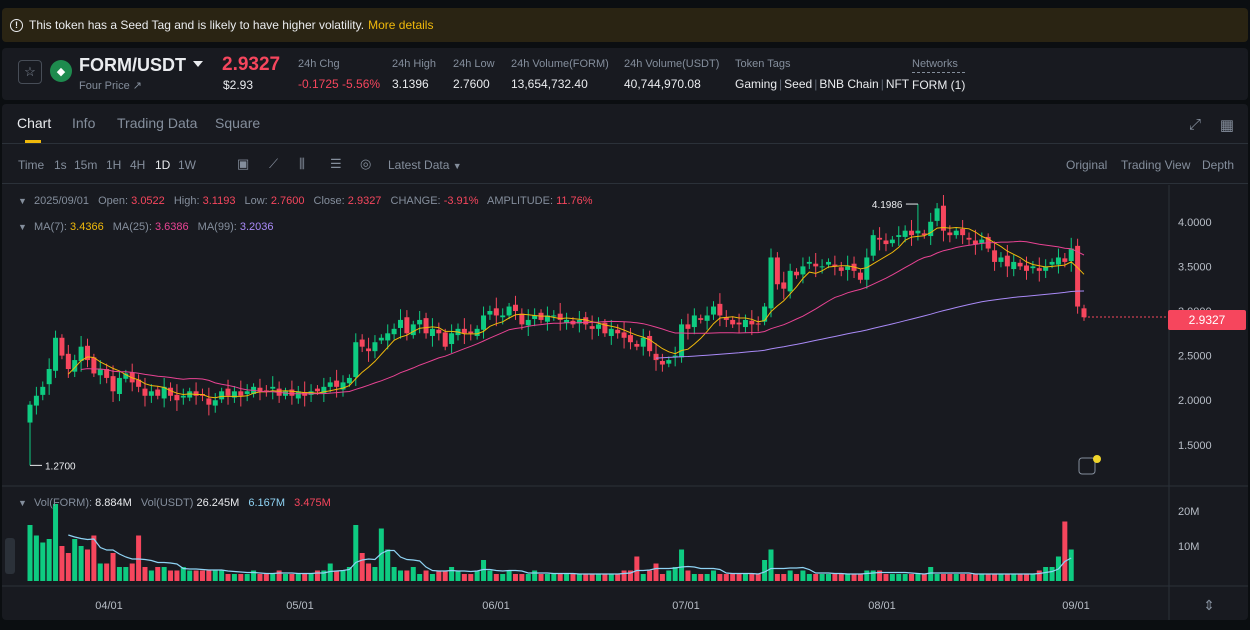  What do you see at coordinates (1194, 124) in the screenshot?
I see `expand-icon: ⤢` at bounding box center [1194, 124].